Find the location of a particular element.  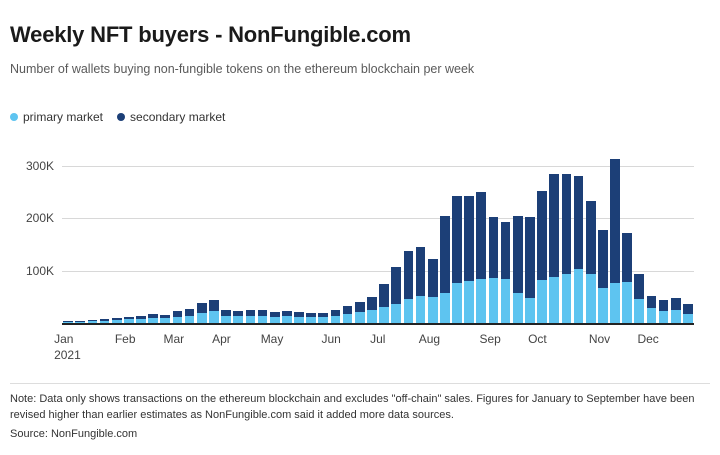

x-axis-ticks: Jan 2021 Feb Mar Apr May Jun Jul Aug Sep Oct Nov Dec is located at coordinates (374, 348).